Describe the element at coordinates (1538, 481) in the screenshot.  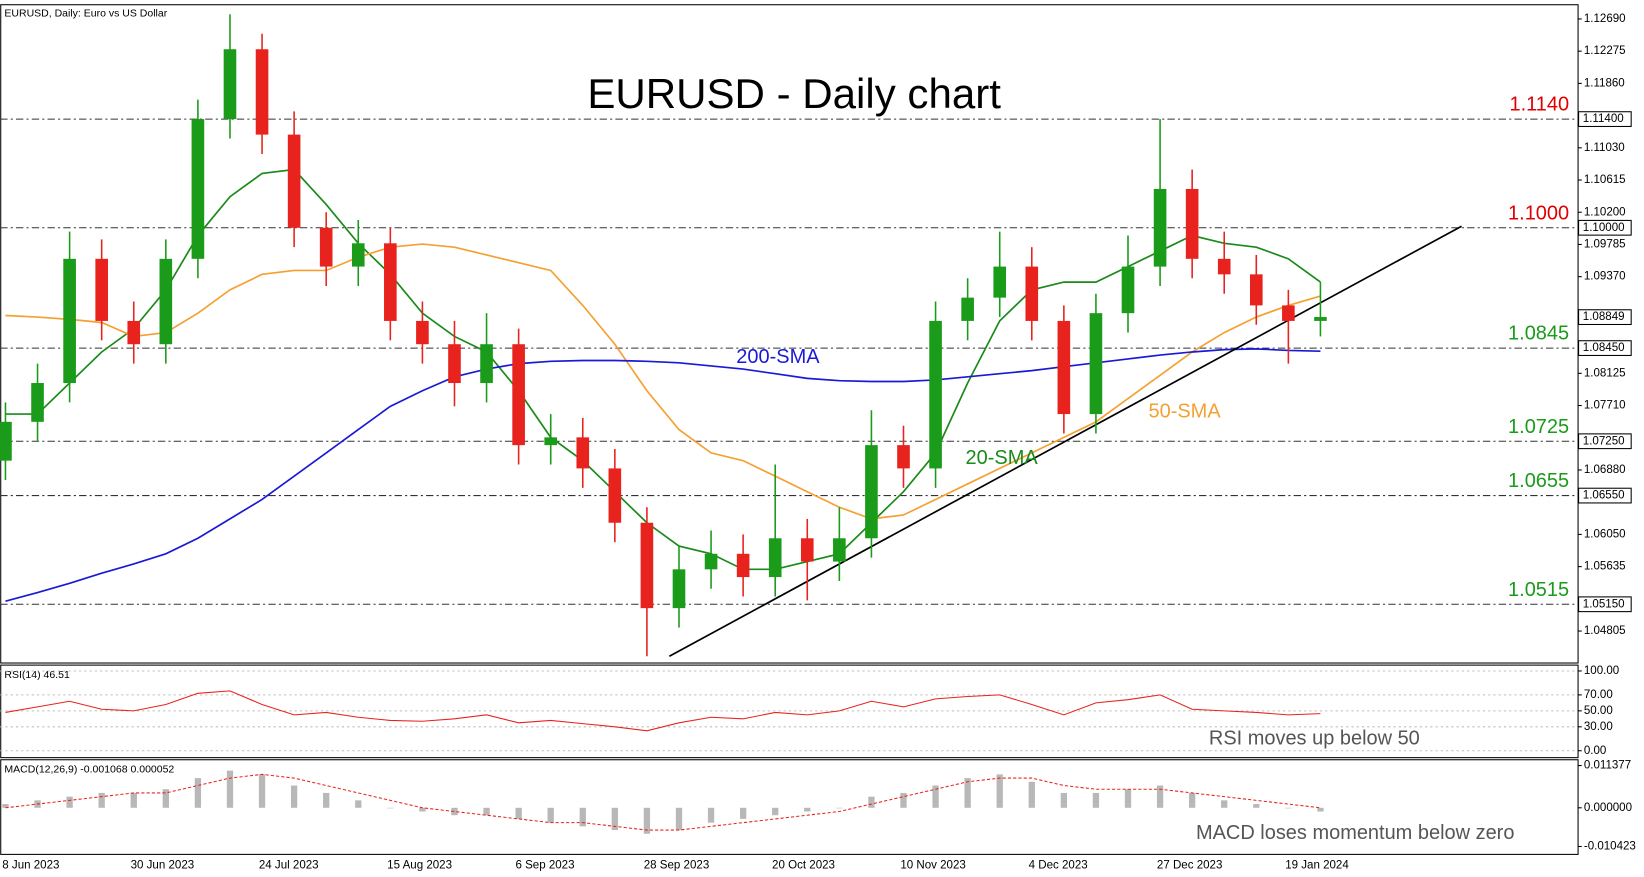
I see `level-label: 1.0655` at that location.